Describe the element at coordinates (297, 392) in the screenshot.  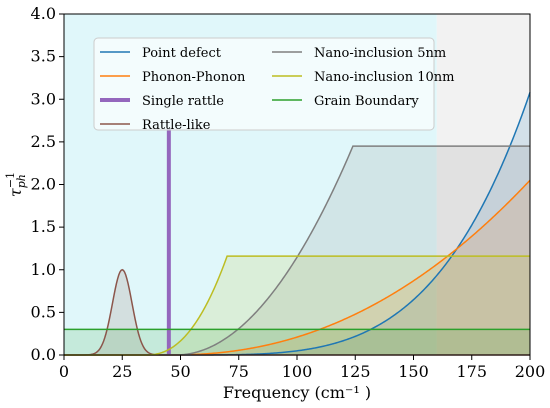
I see `x-axis-label: Frequency (cm⁻¹ )` at that location.